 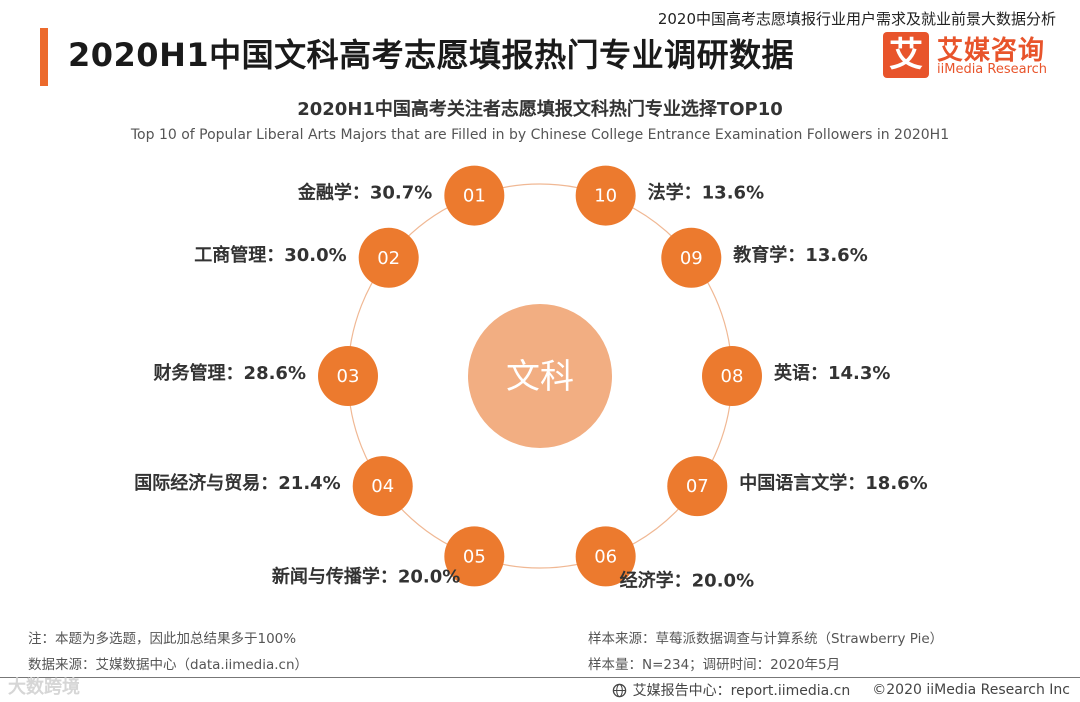 I want to click on rank-number-04: 04, so click(x=382, y=486).